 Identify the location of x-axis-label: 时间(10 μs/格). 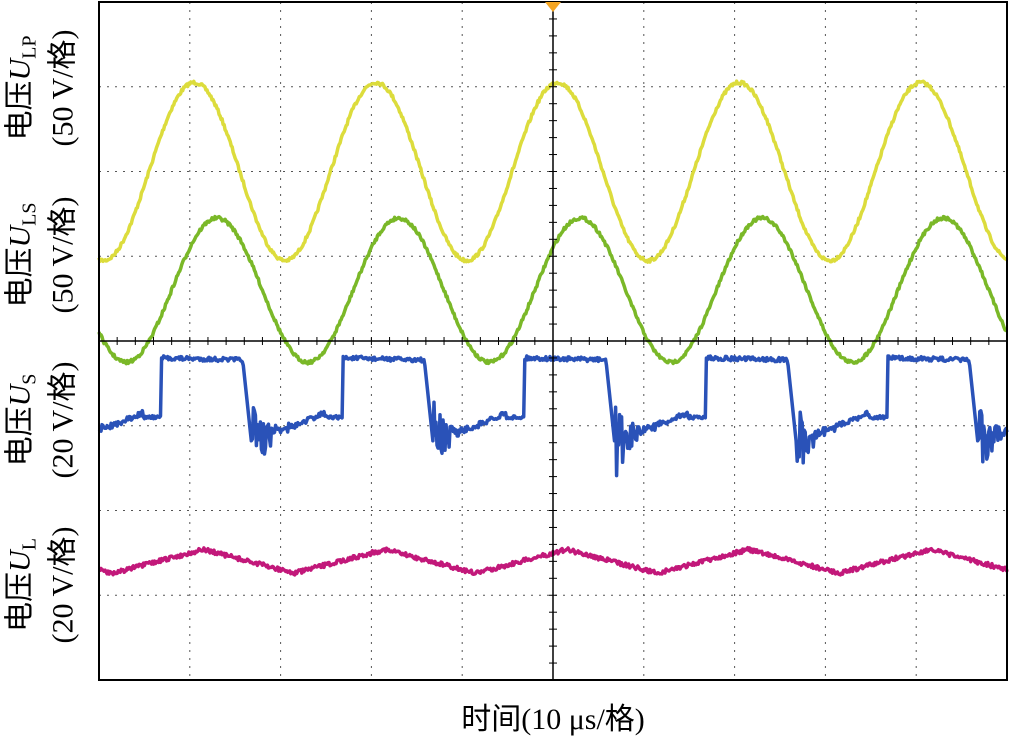
(553, 719).